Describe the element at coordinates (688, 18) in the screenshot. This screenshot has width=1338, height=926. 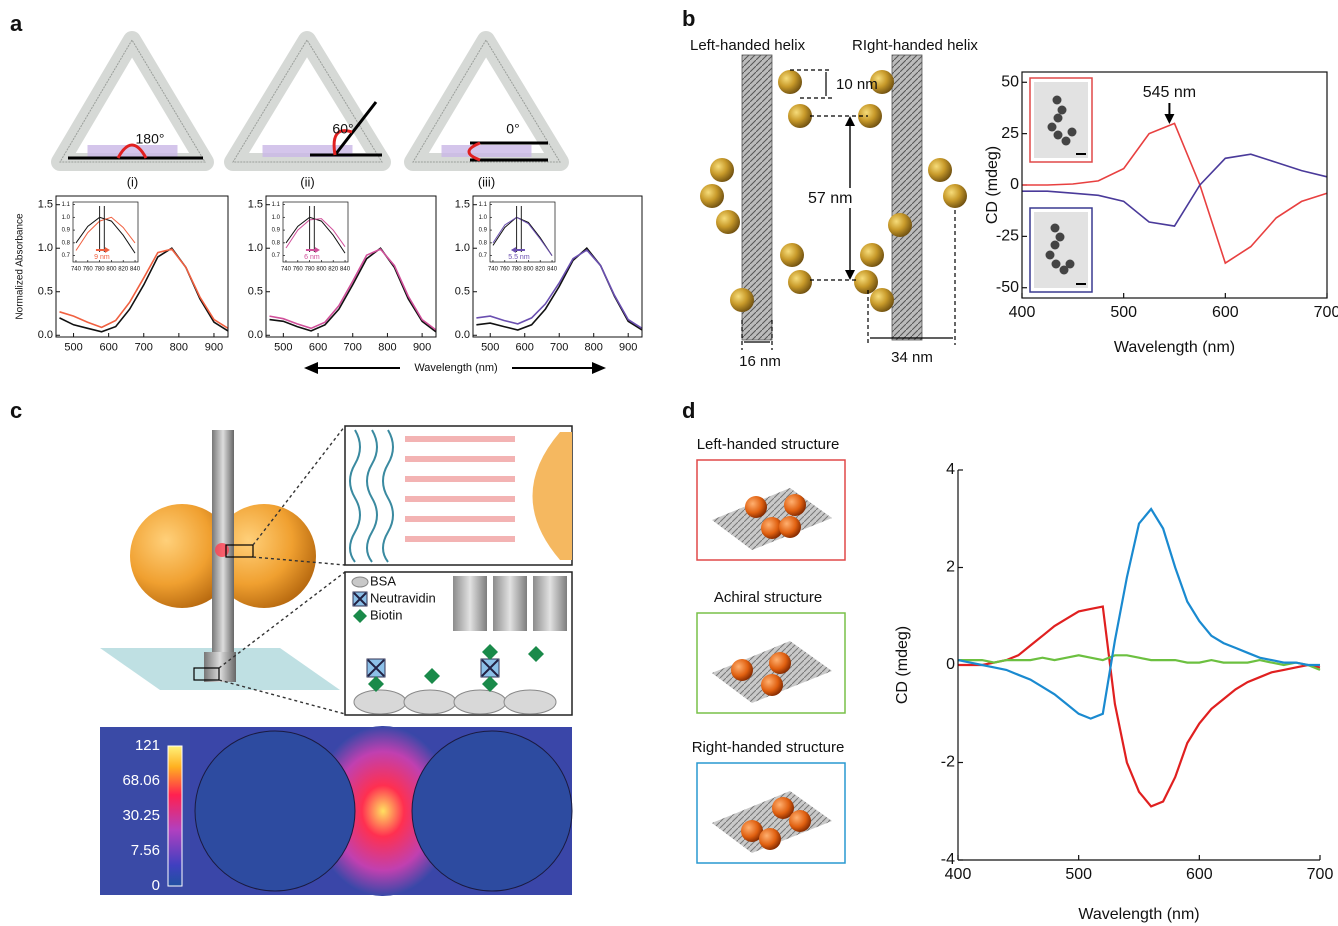
I see `panel-letter: b` at that location.